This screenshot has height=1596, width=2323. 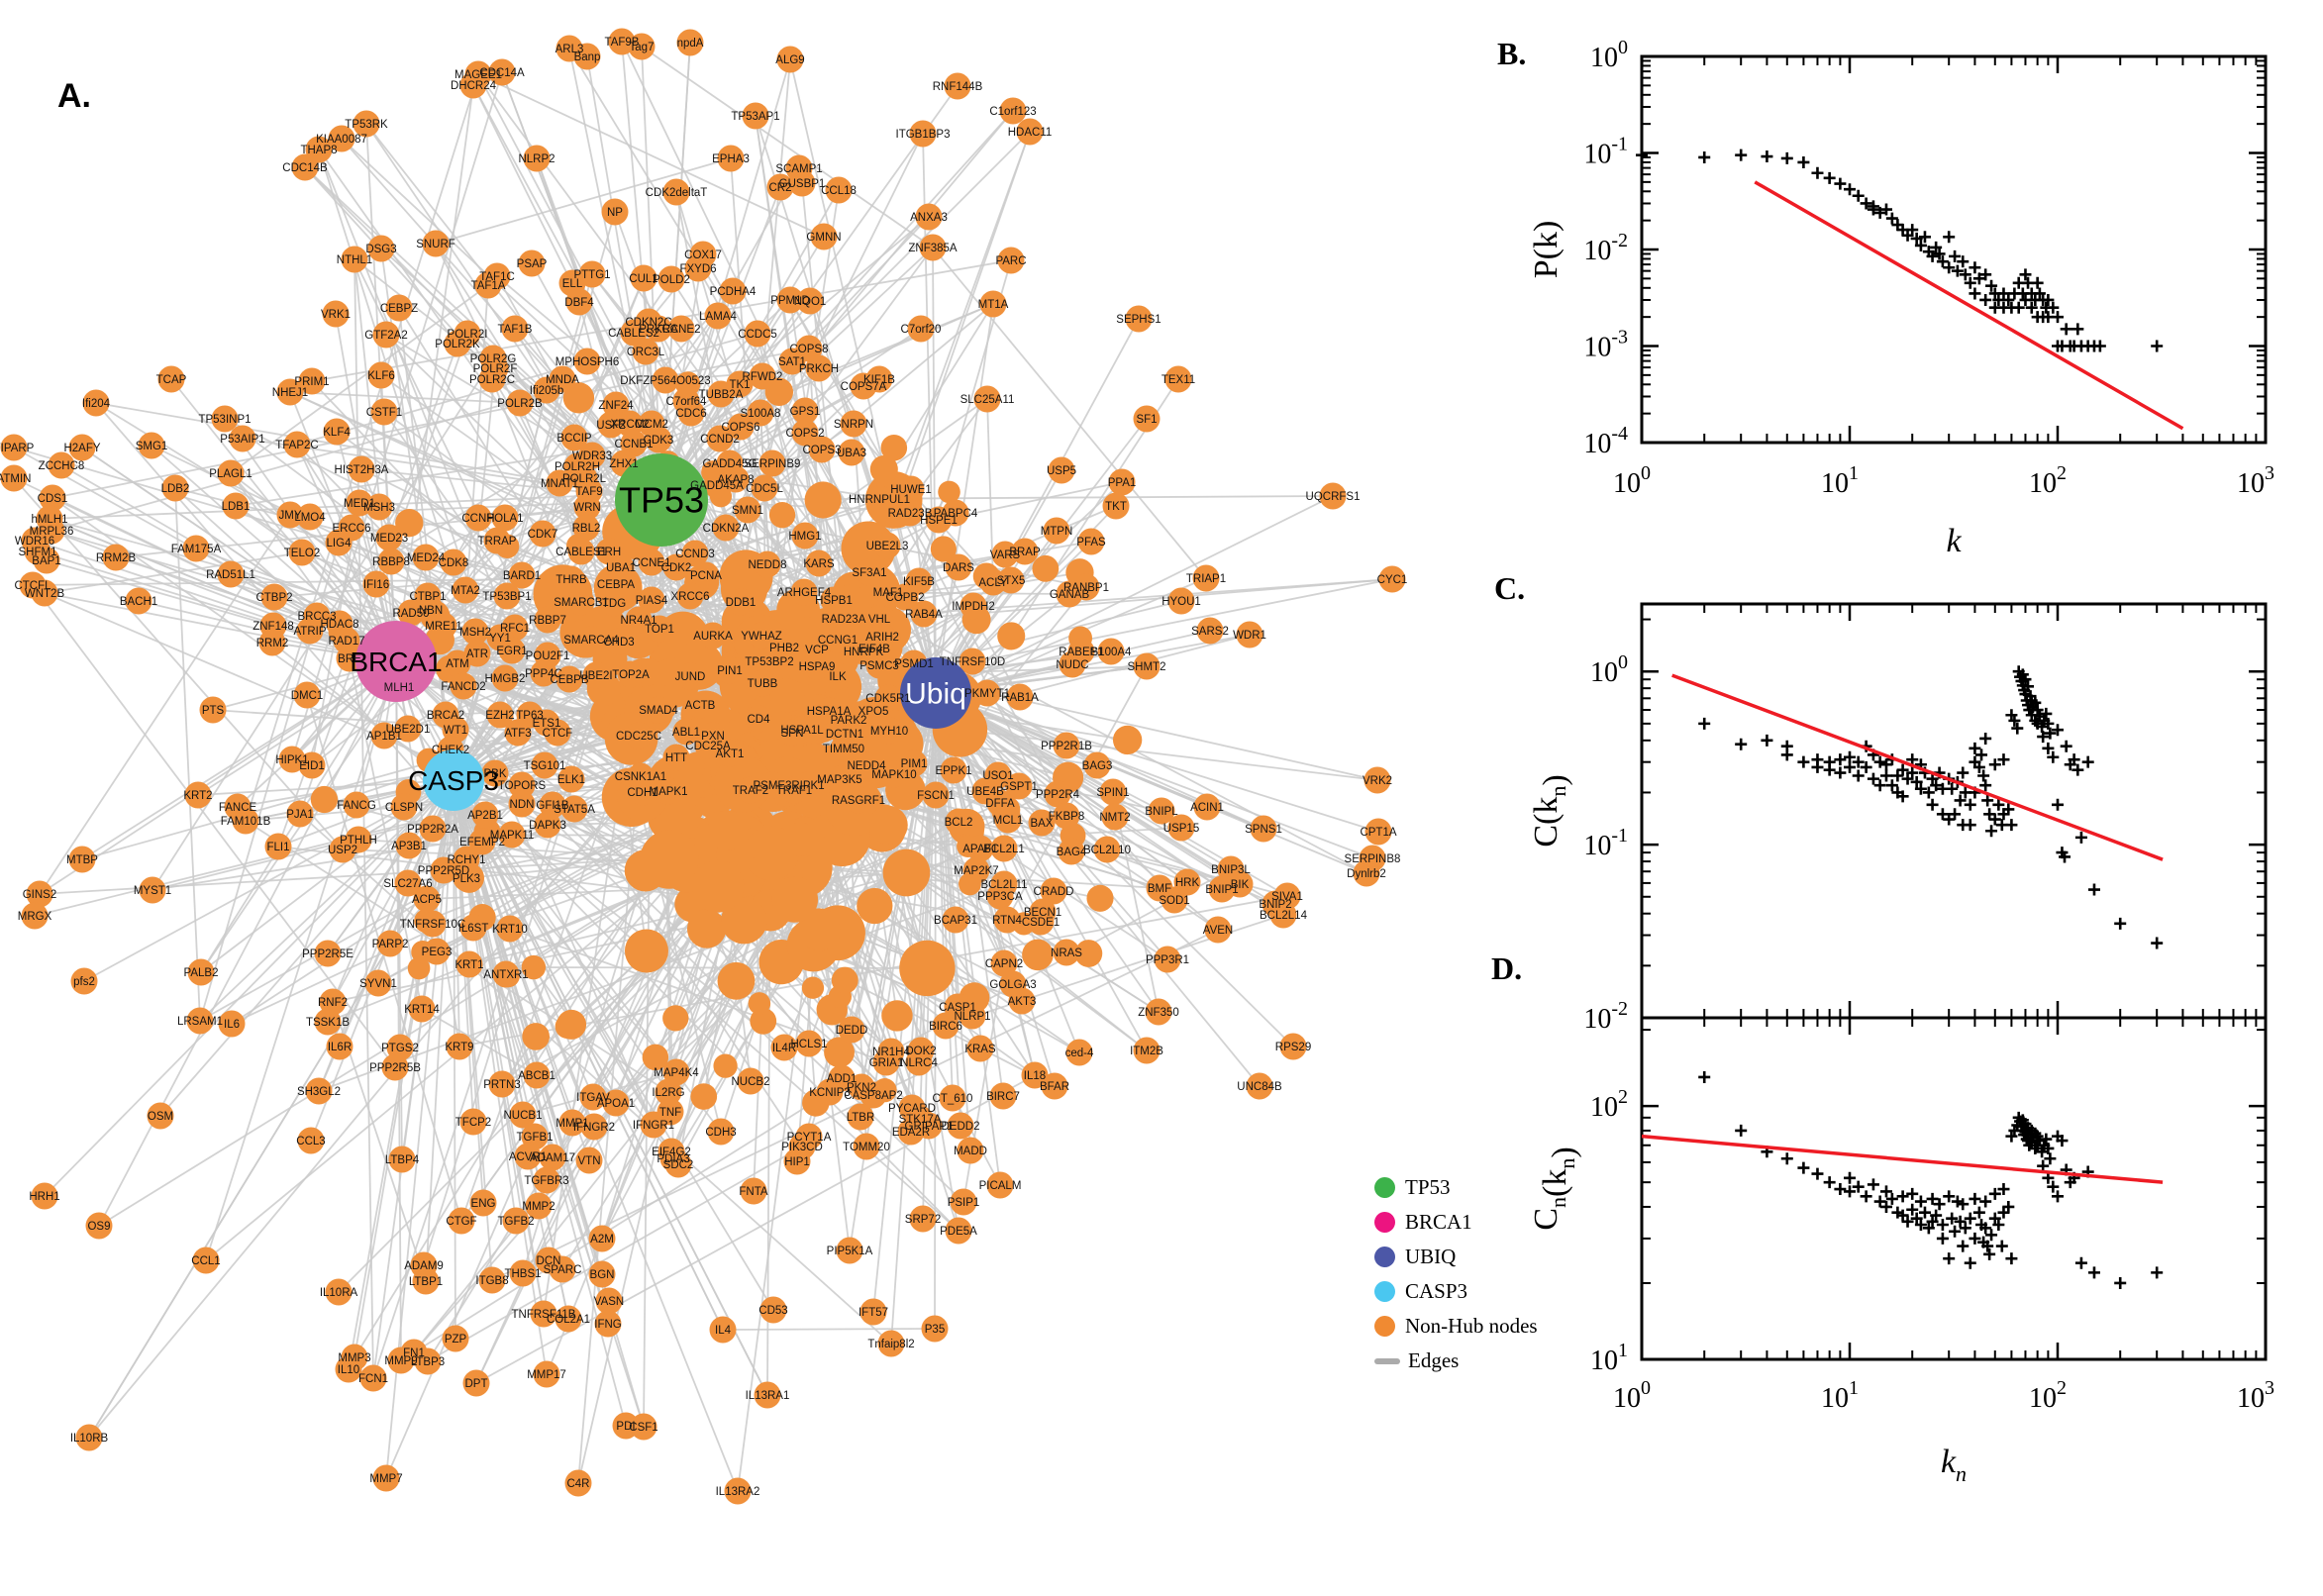 I want to click on network-node-label: MAP2K7, so click(x=976, y=871).